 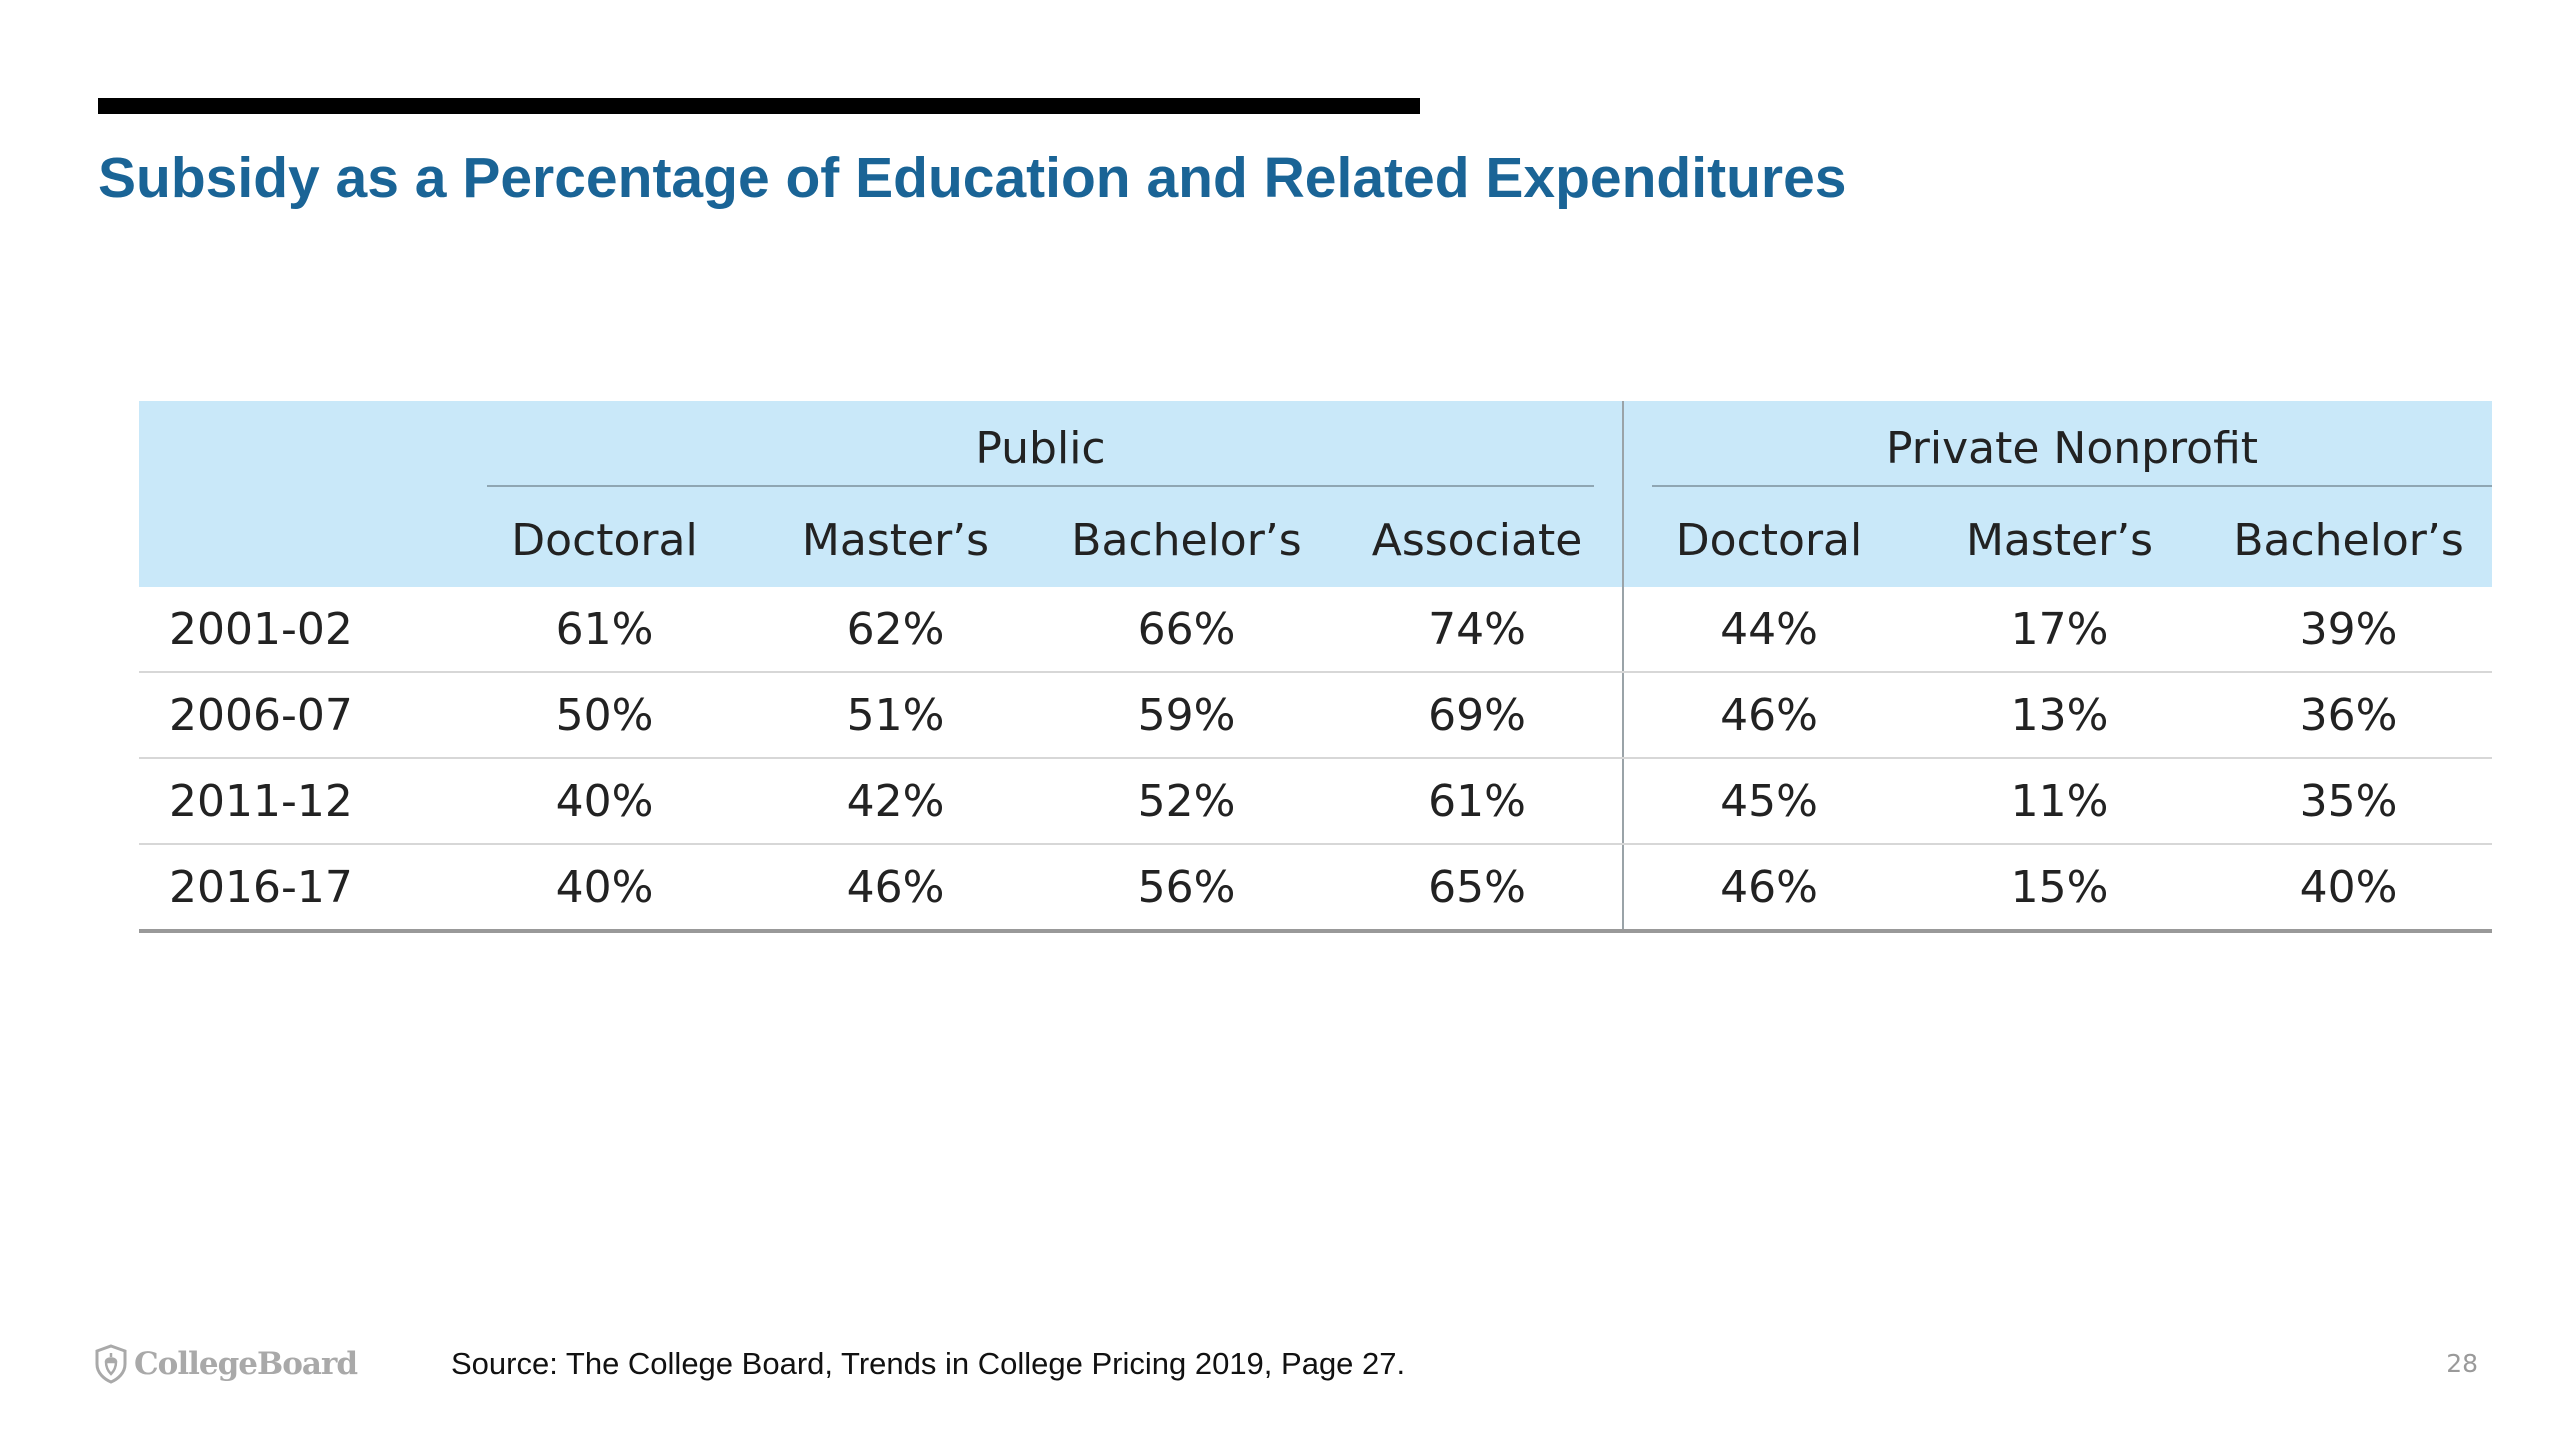 What do you see at coordinates (299, 888) in the screenshot?
I see `row-year: 2016-17` at bounding box center [299, 888].